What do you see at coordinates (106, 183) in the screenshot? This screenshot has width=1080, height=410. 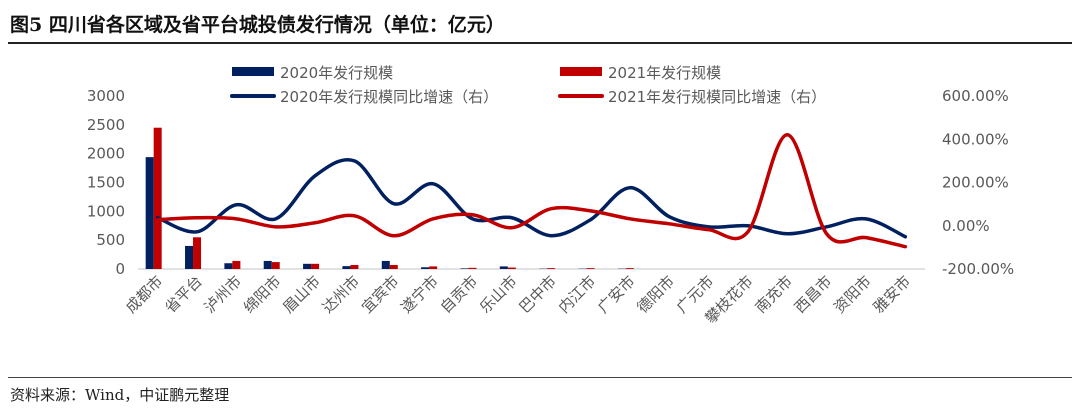 I see `y-tick-label: 1500` at bounding box center [106, 183].